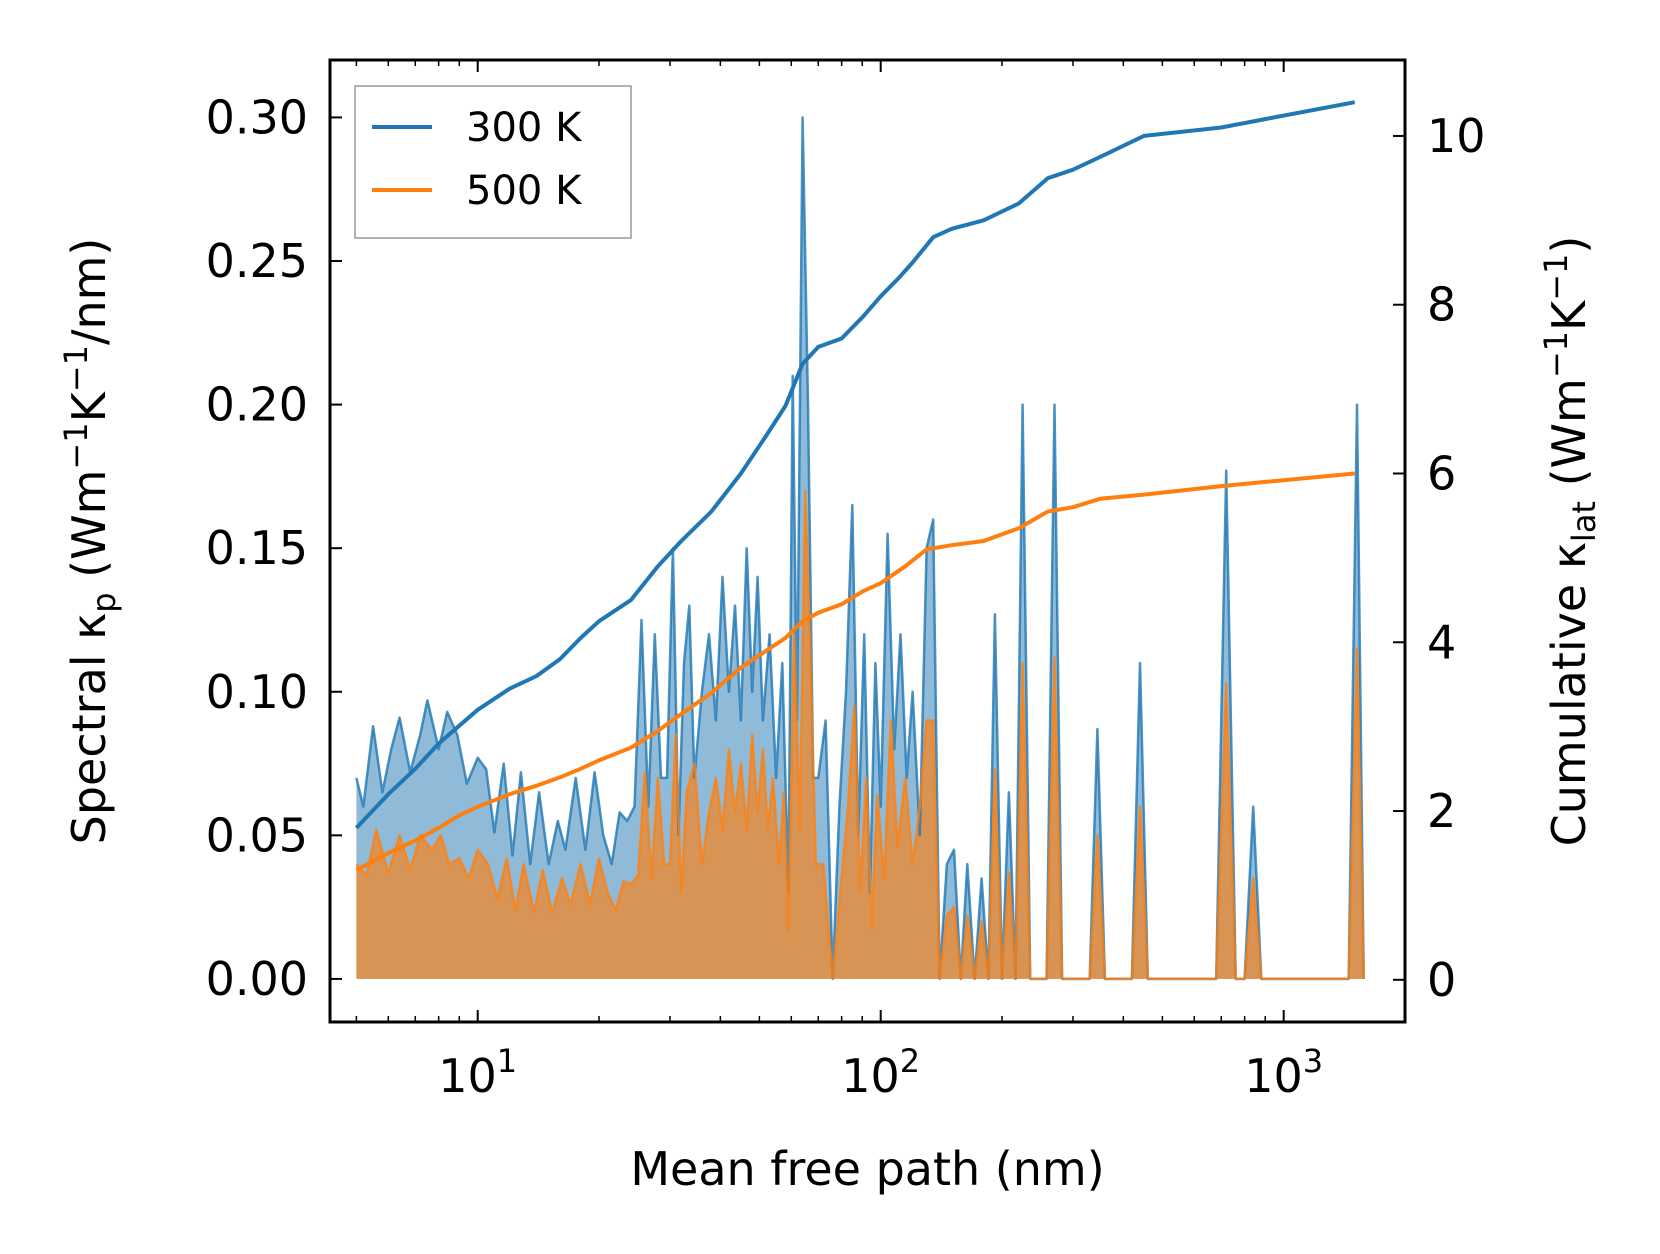 This screenshot has width=1660, height=1254. I want to click on y2-axis-label-units-close: ), so click(1569, 245).